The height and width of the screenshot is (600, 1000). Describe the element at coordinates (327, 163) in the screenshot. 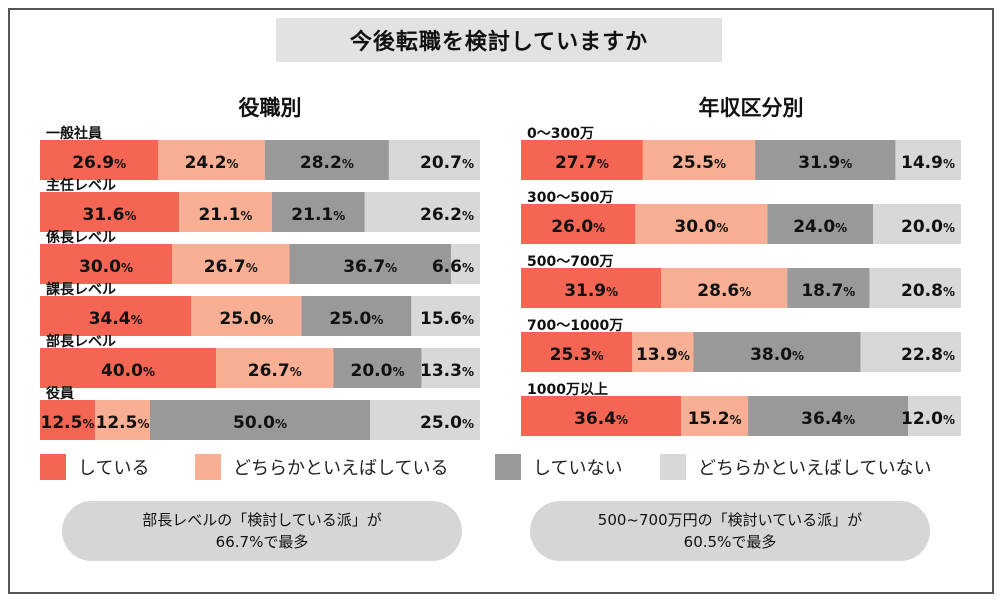

I see `label-position-0-not-considering: 28.2%` at that location.